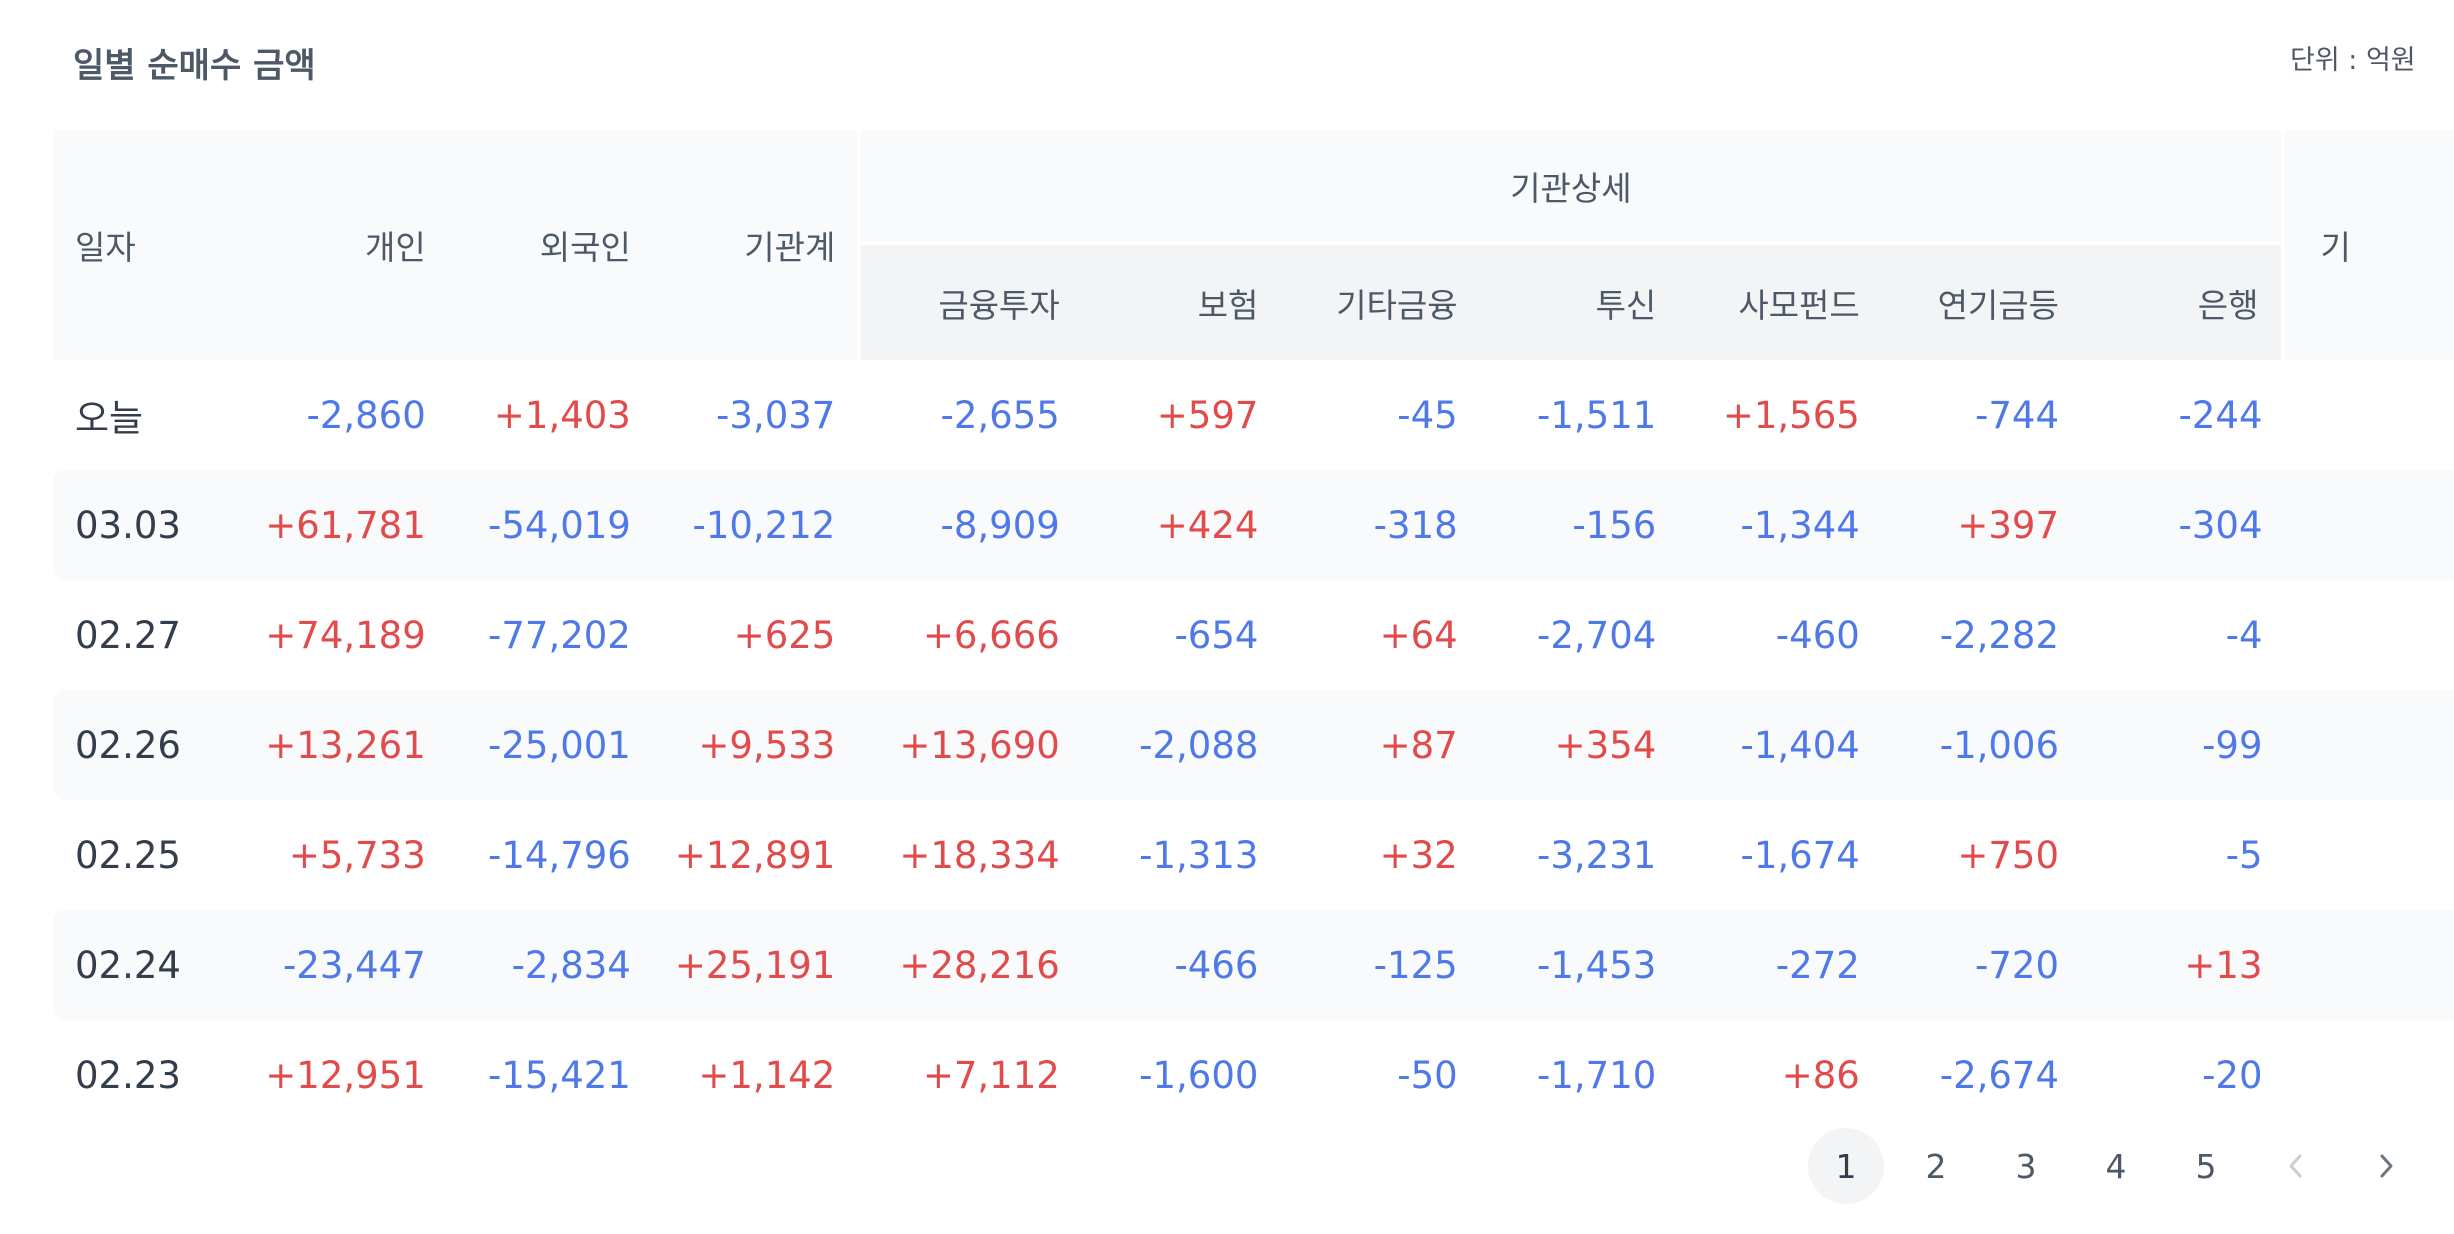  I want to click on cell-individual: +12,951, so click(345, 1075).